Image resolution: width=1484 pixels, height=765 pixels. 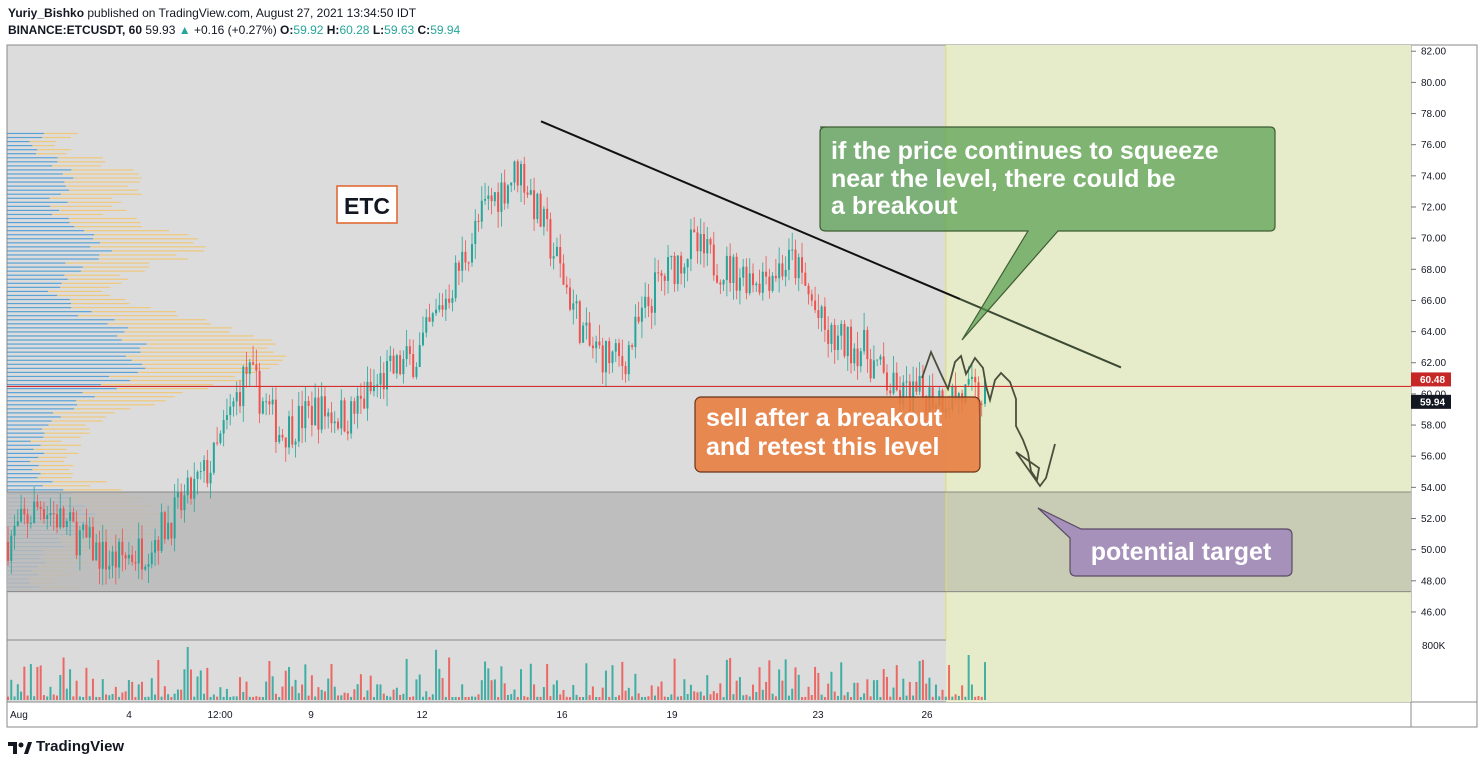 I want to click on price-tick-label: 62.00, so click(x=1433, y=363).